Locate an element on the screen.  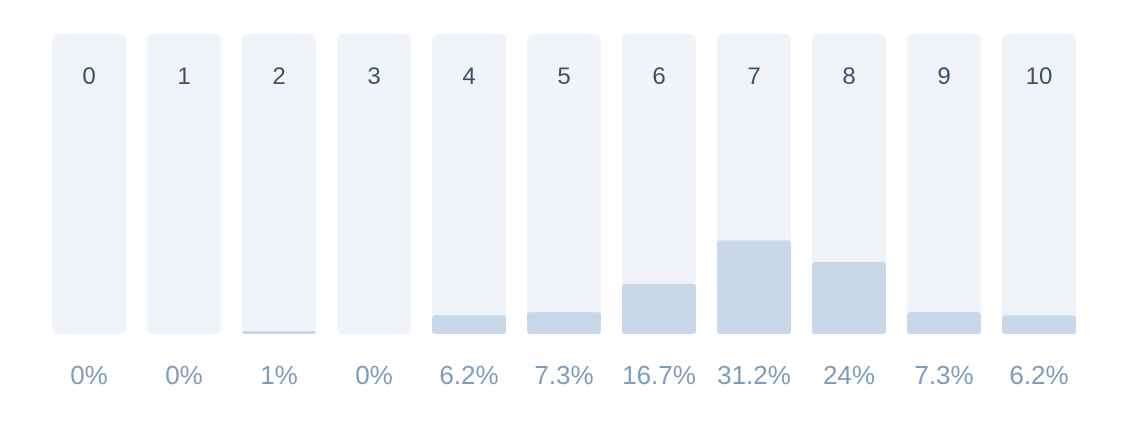
bar-column-2: 2 1% is located at coordinates (279, 212).